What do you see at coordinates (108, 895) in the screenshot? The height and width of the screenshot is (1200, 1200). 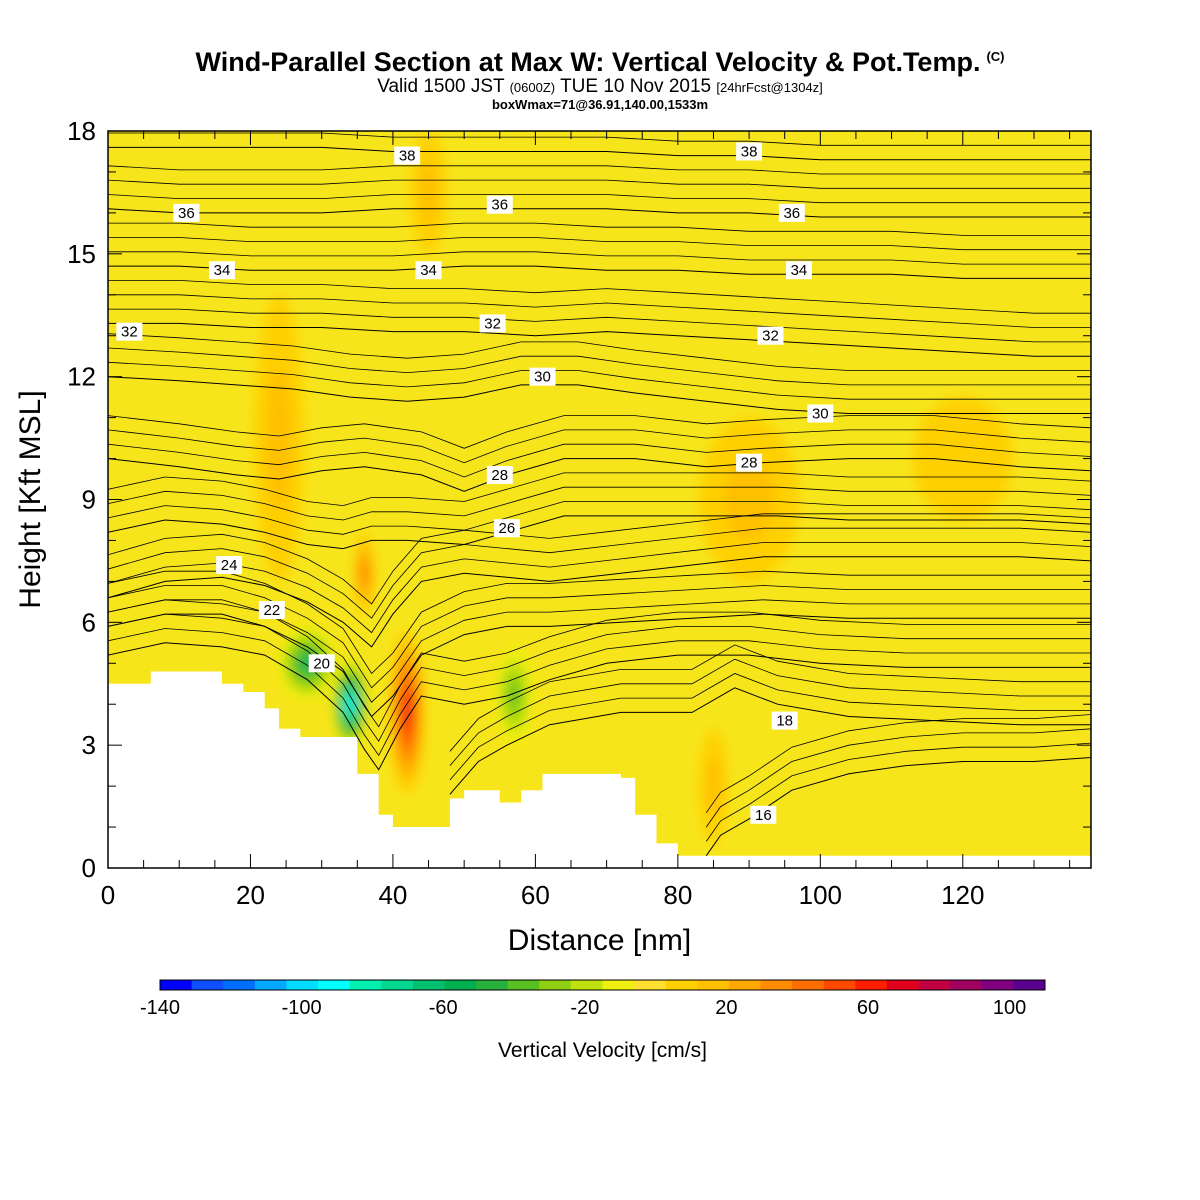 I see `x-tick-label: 0` at bounding box center [108, 895].